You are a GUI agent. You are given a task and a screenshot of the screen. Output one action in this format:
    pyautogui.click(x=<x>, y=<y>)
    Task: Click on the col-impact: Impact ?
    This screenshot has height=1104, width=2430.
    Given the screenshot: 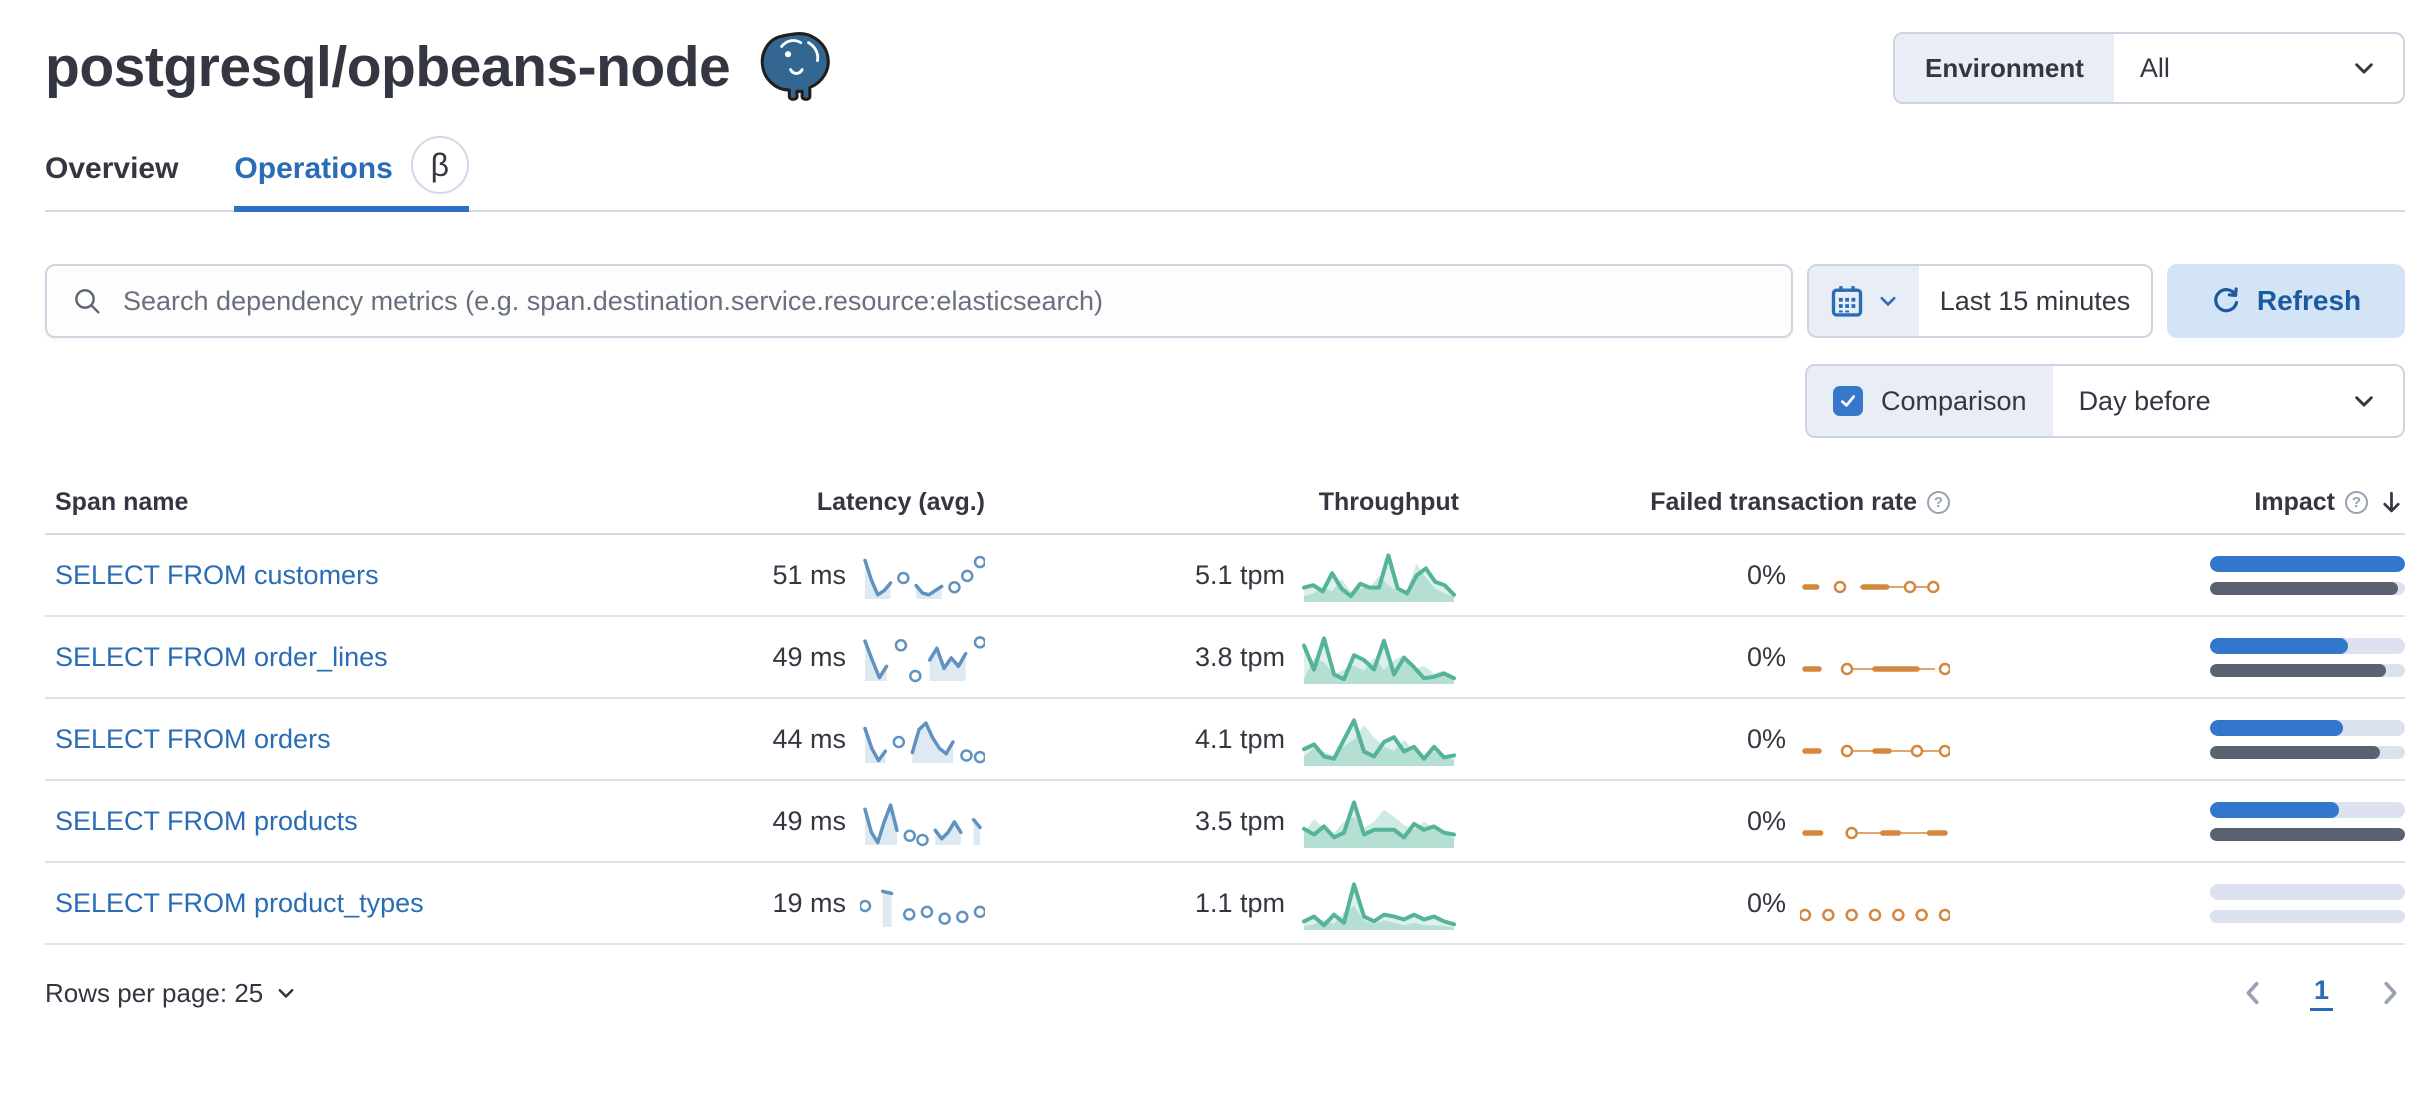 What is the action you would take?
    pyautogui.click(x=2177, y=502)
    